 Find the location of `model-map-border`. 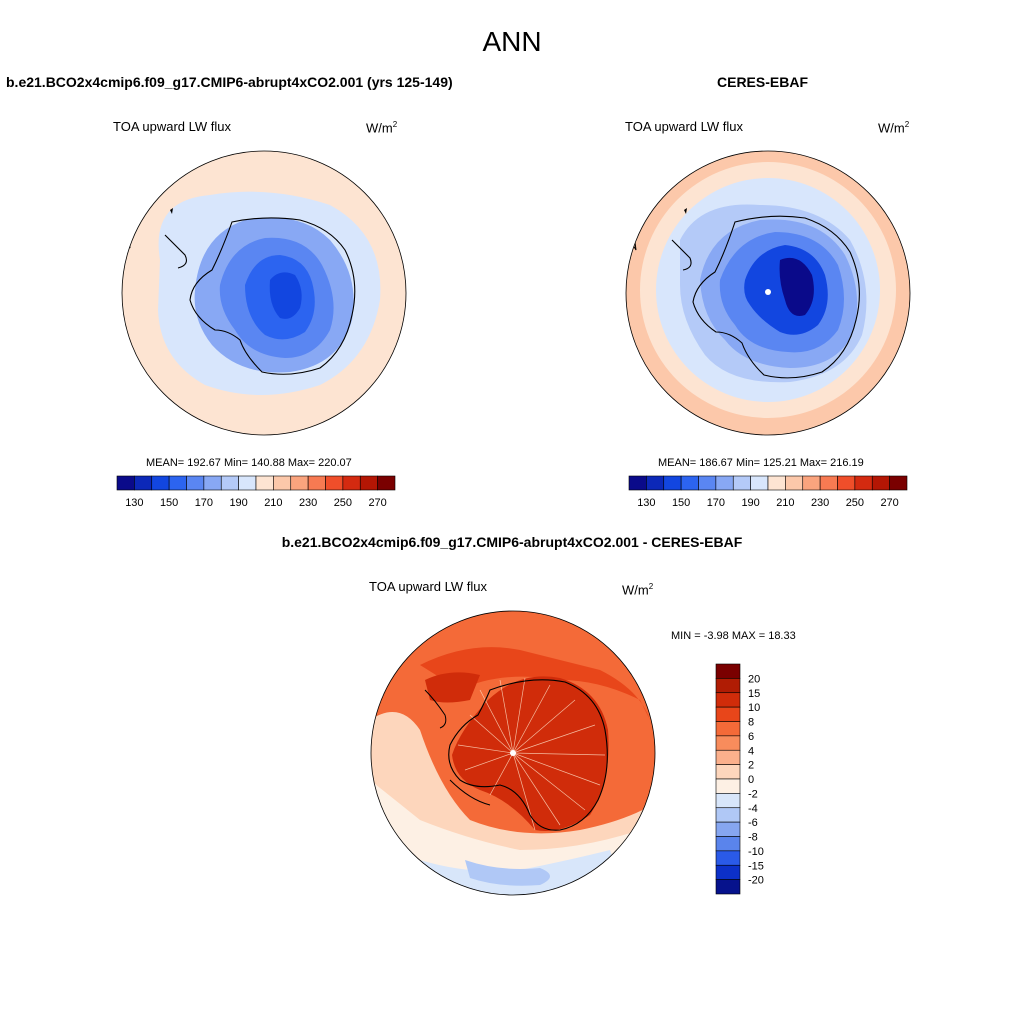

model-map-border is located at coordinates (264, 293).